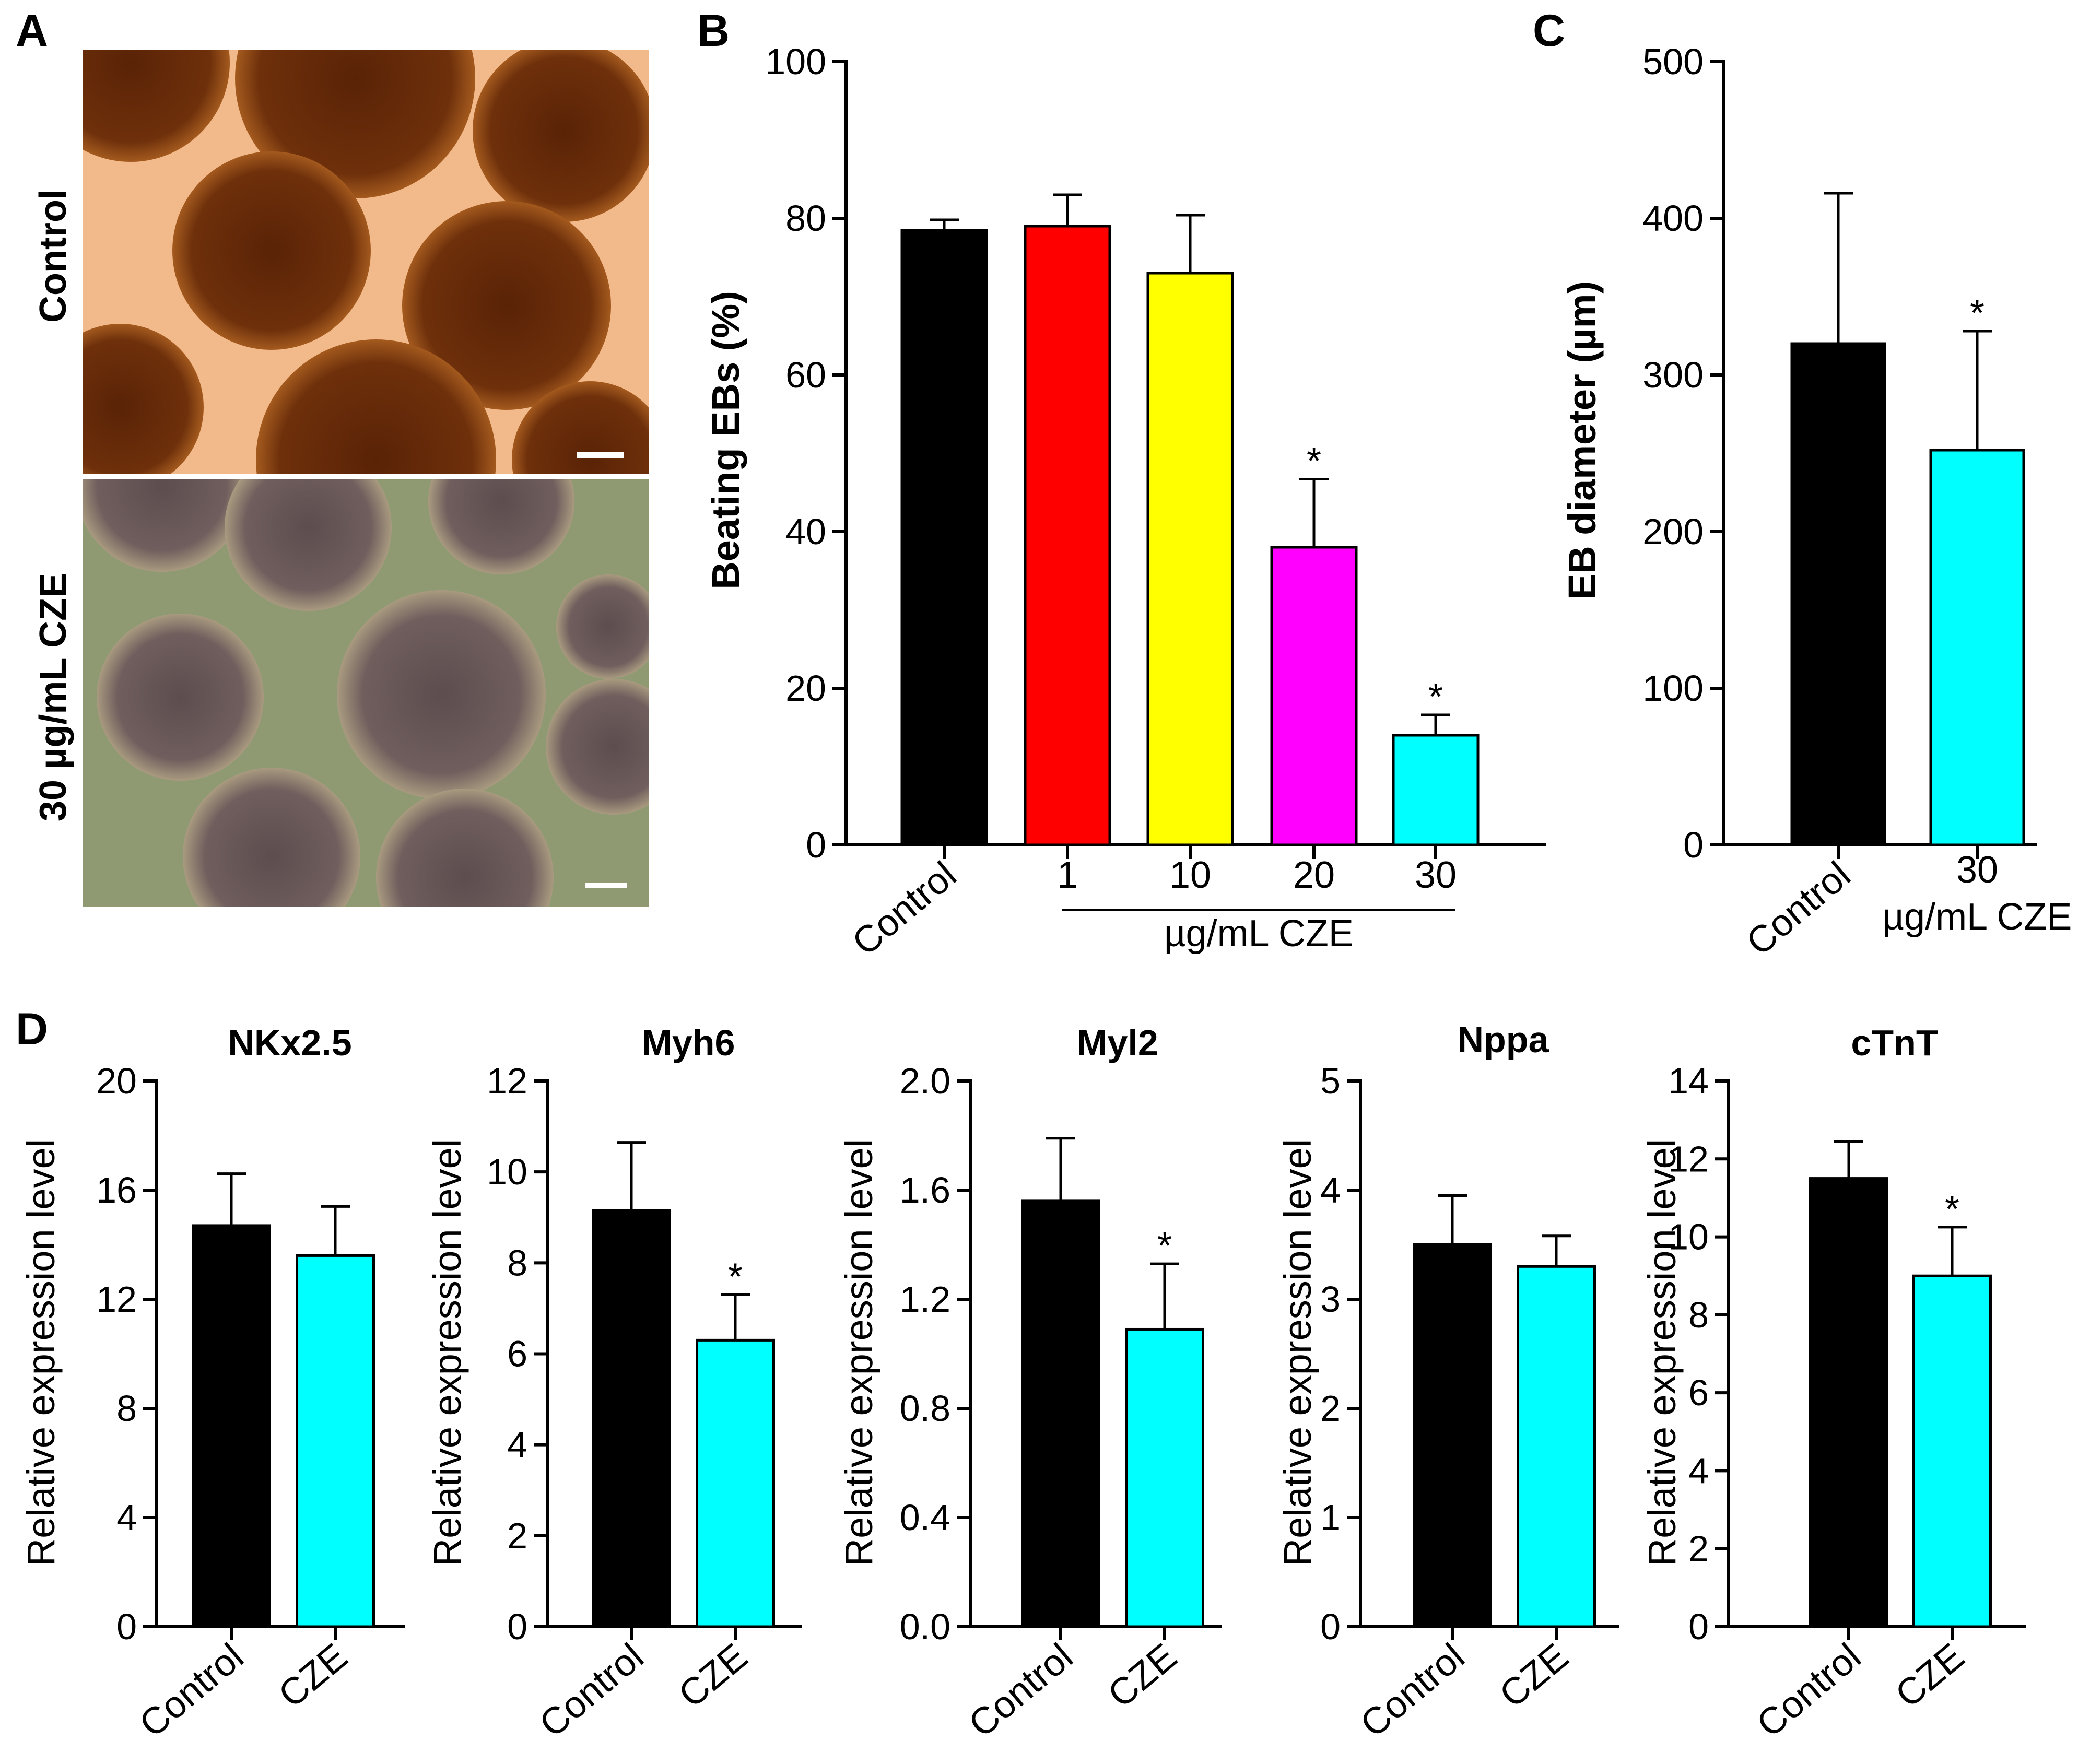 The image size is (2090, 1764). I want to click on chart-title: cTnT, so click(1894, 1042).